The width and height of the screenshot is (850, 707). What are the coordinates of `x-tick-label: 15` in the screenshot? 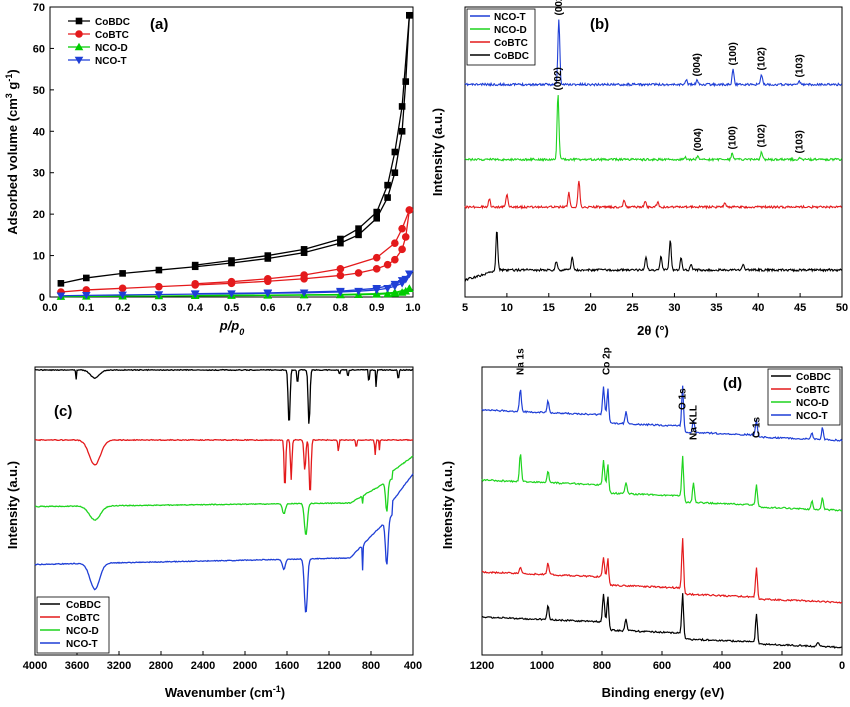 It's located at (549, 308).